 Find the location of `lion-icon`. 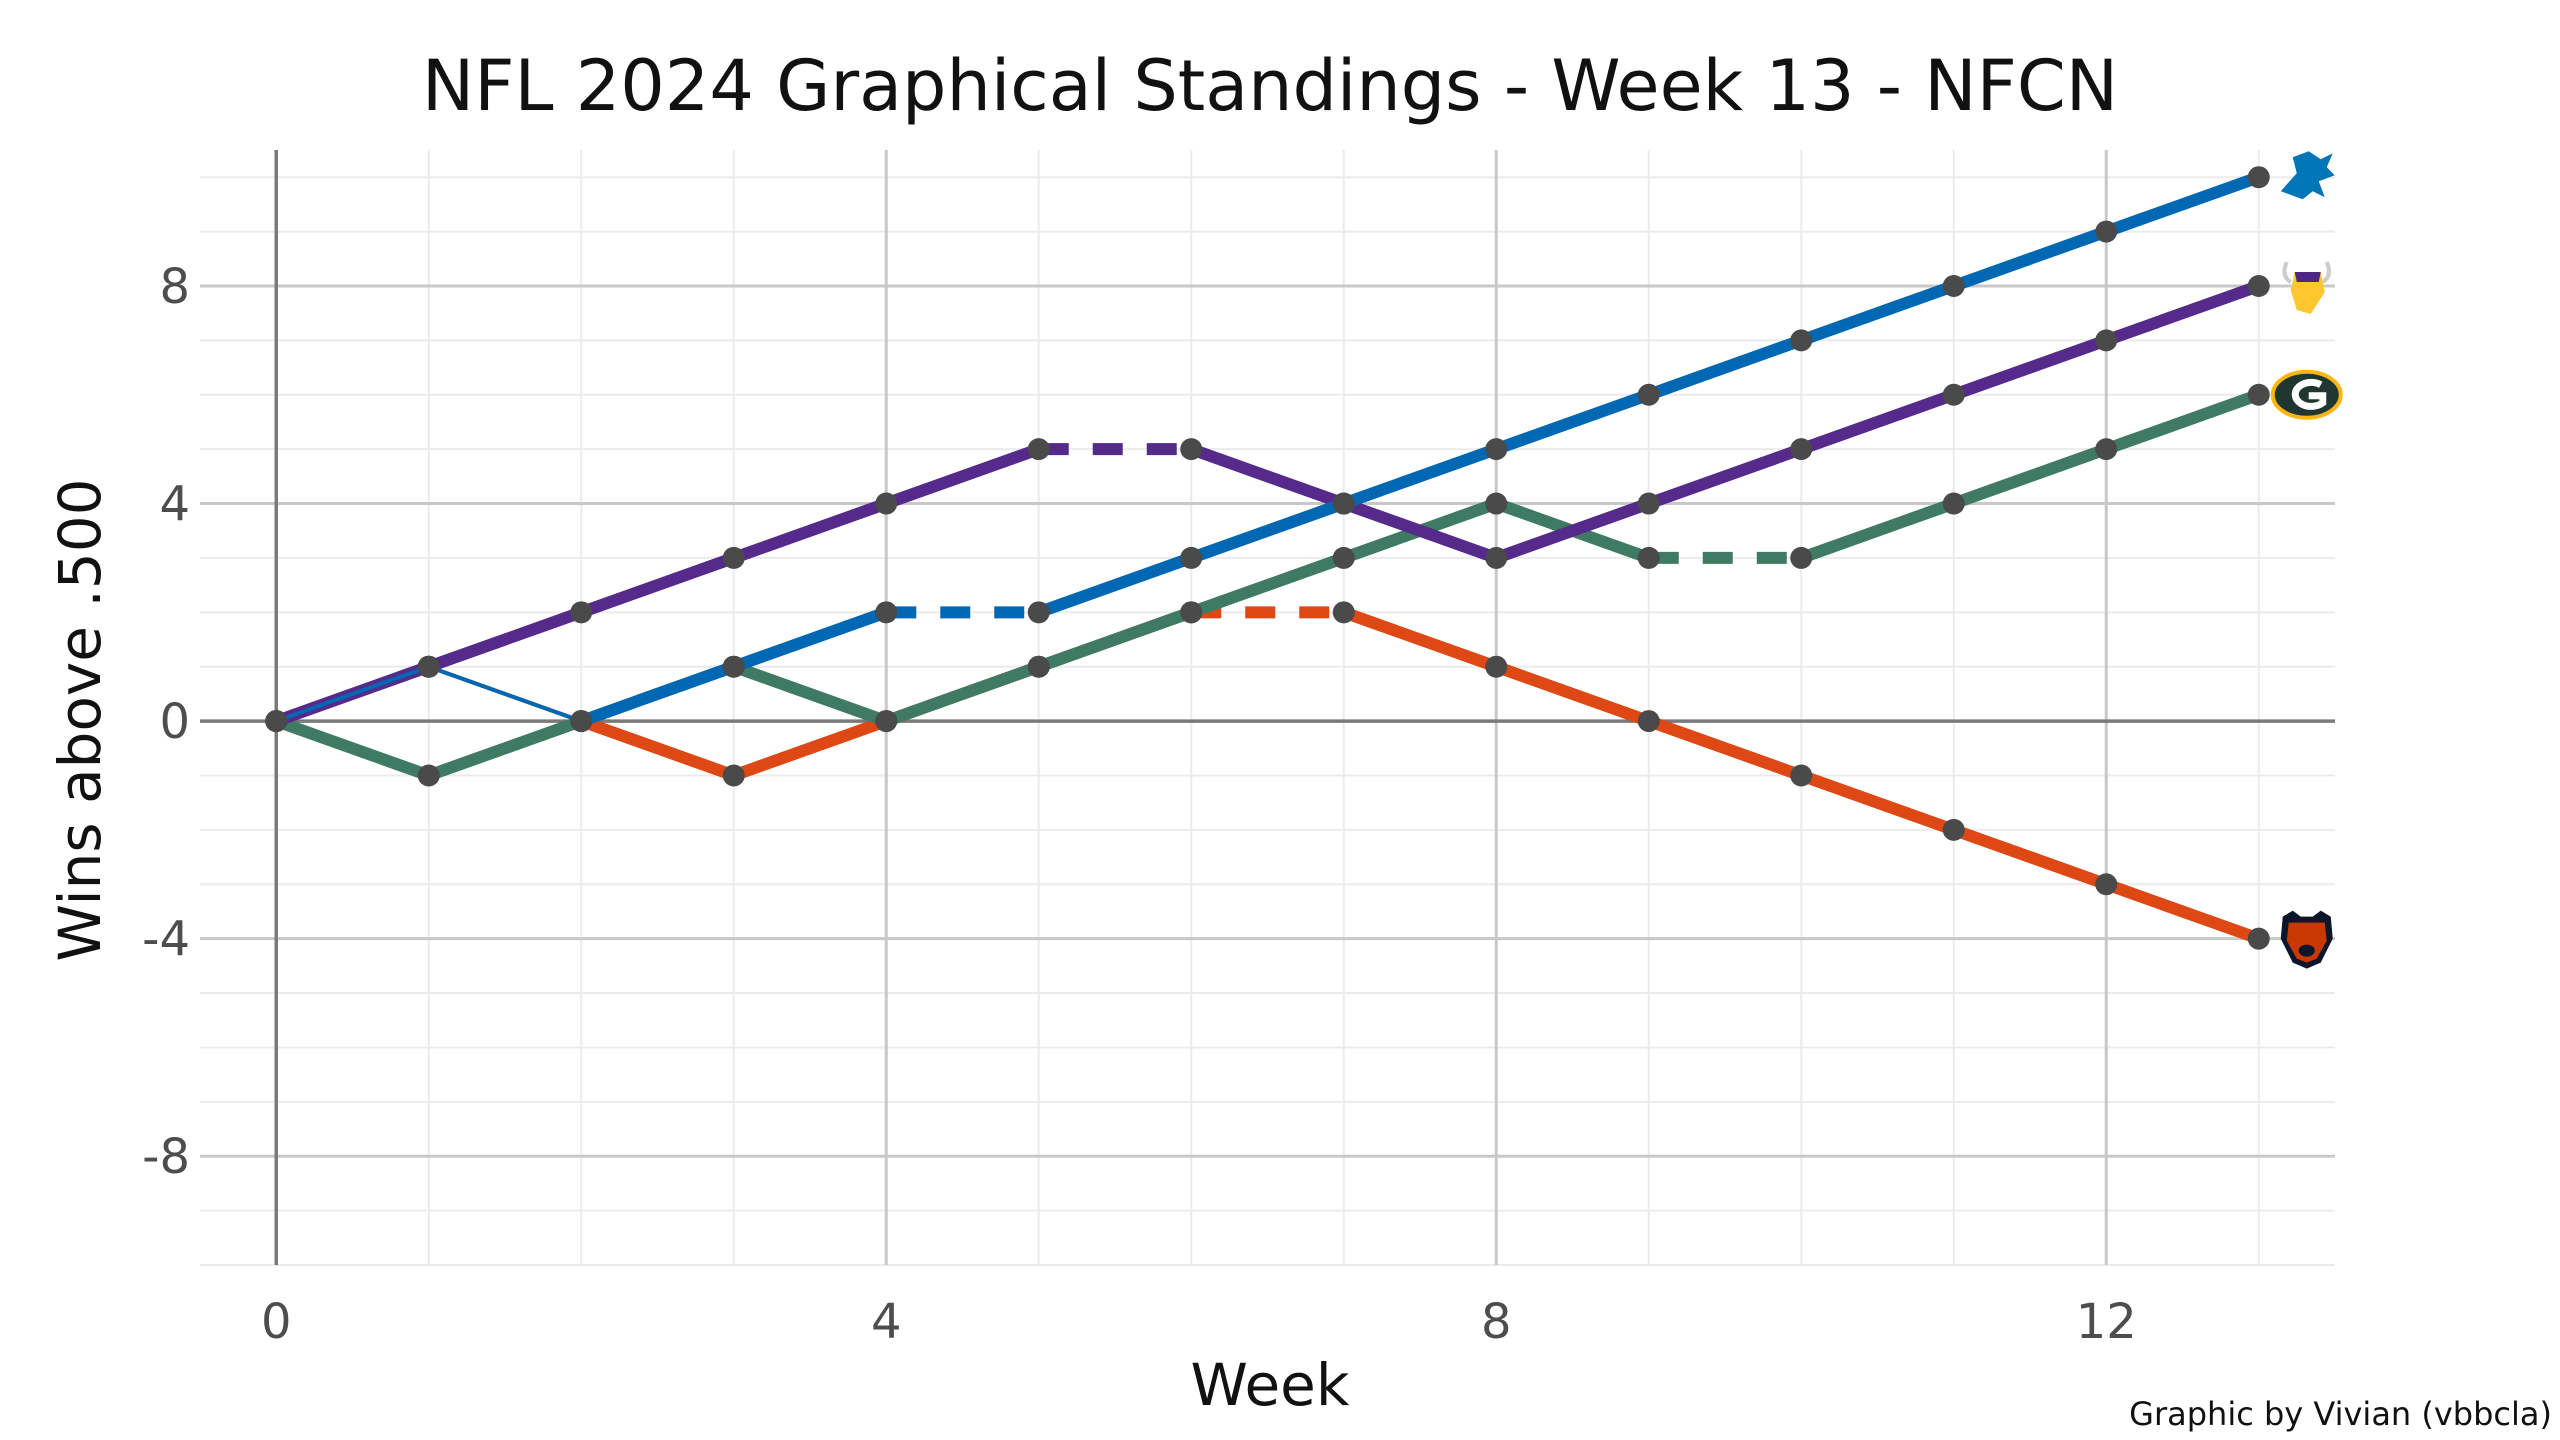

lion-icon is located at coordinates (2307, 175).